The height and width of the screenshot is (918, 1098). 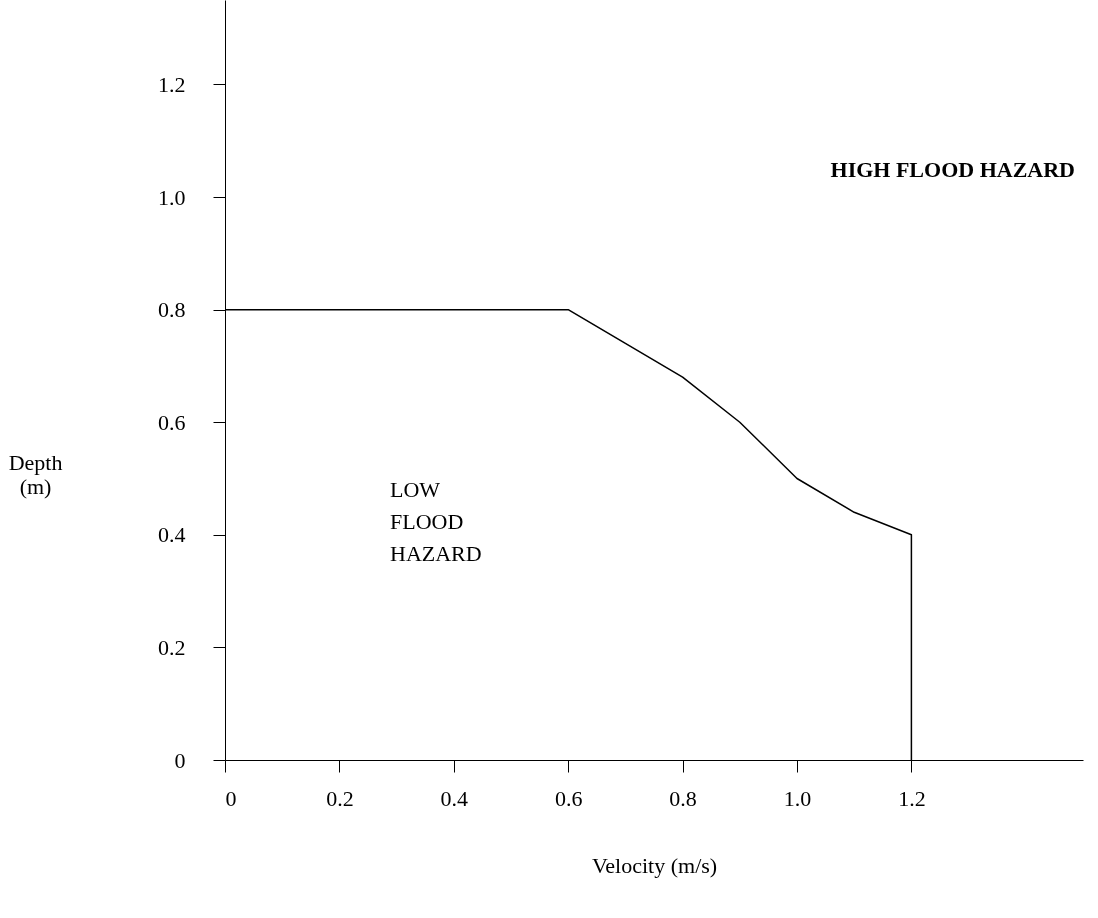 I want to click on y-tick-label: 1.2, so click(x=172, y=84).